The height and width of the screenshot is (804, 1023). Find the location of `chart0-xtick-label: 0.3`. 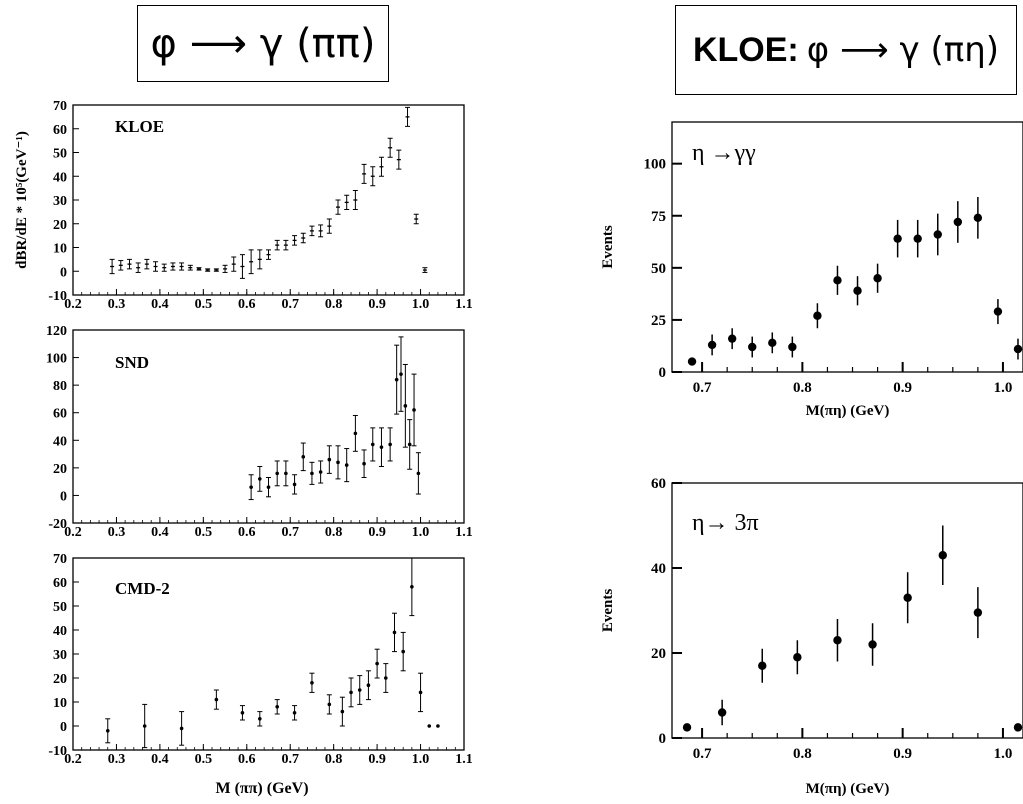

chart0-xtick-label: 0.3 is located at coordinates (117, 304).